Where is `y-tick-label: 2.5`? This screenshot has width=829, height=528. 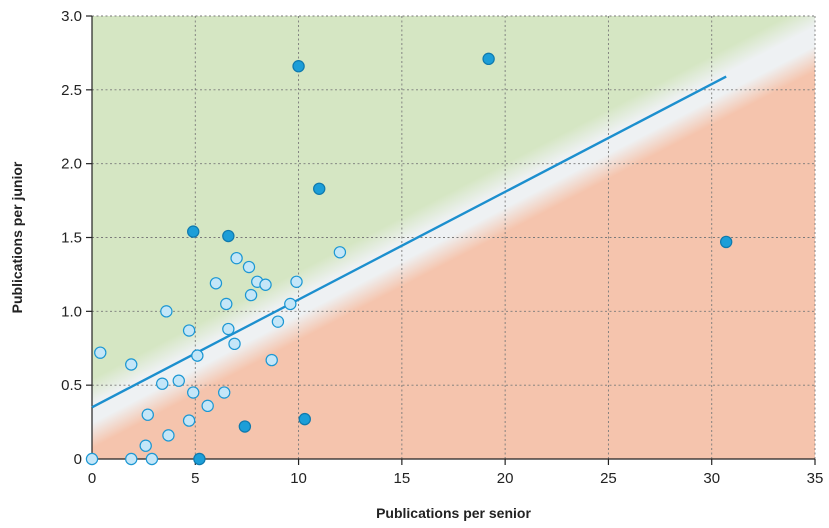 y-tick-label: 2.5 is located at coordinates (71, 90).